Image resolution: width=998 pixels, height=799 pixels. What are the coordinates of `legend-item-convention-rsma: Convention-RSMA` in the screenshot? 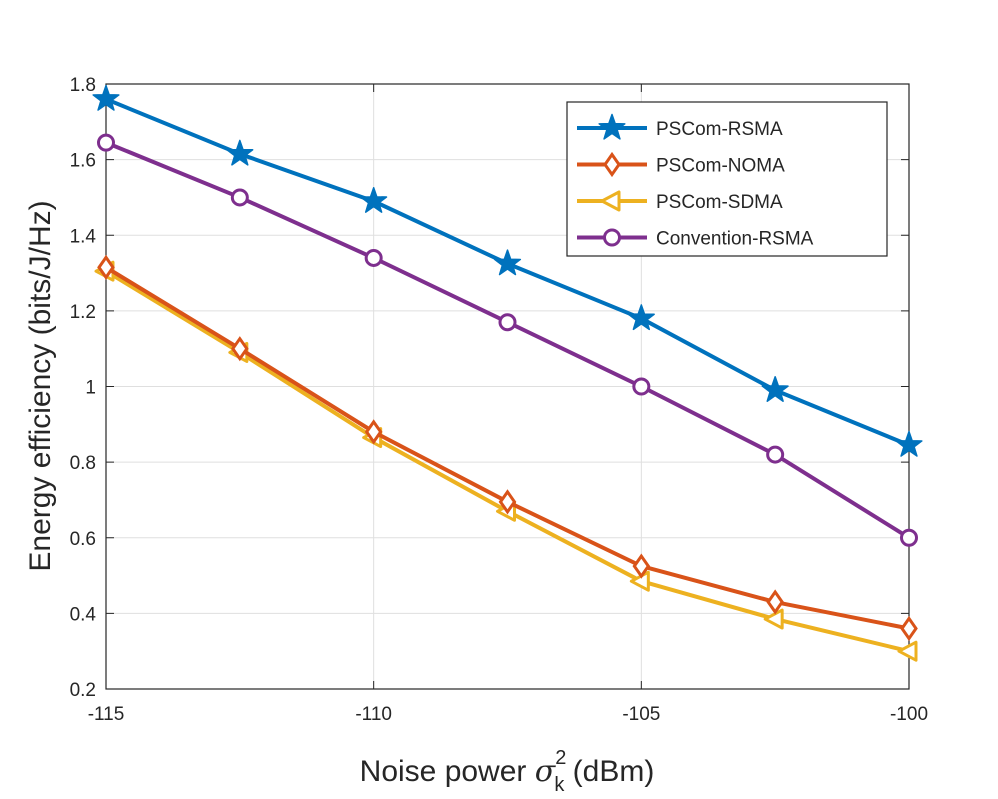 It's located at (695, 239).